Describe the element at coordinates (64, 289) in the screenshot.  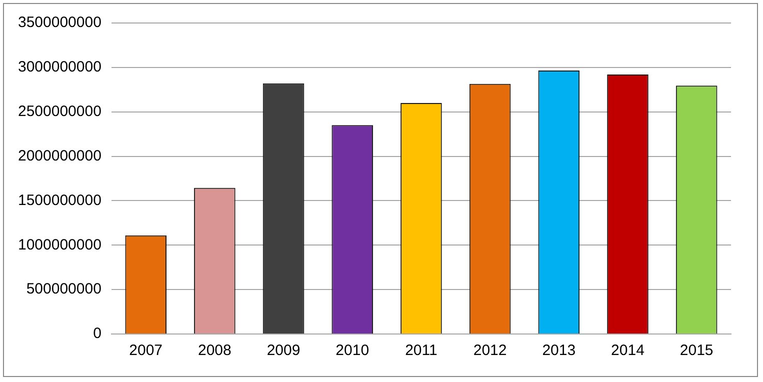
I see `y-tick-label: 500000000` at that location.